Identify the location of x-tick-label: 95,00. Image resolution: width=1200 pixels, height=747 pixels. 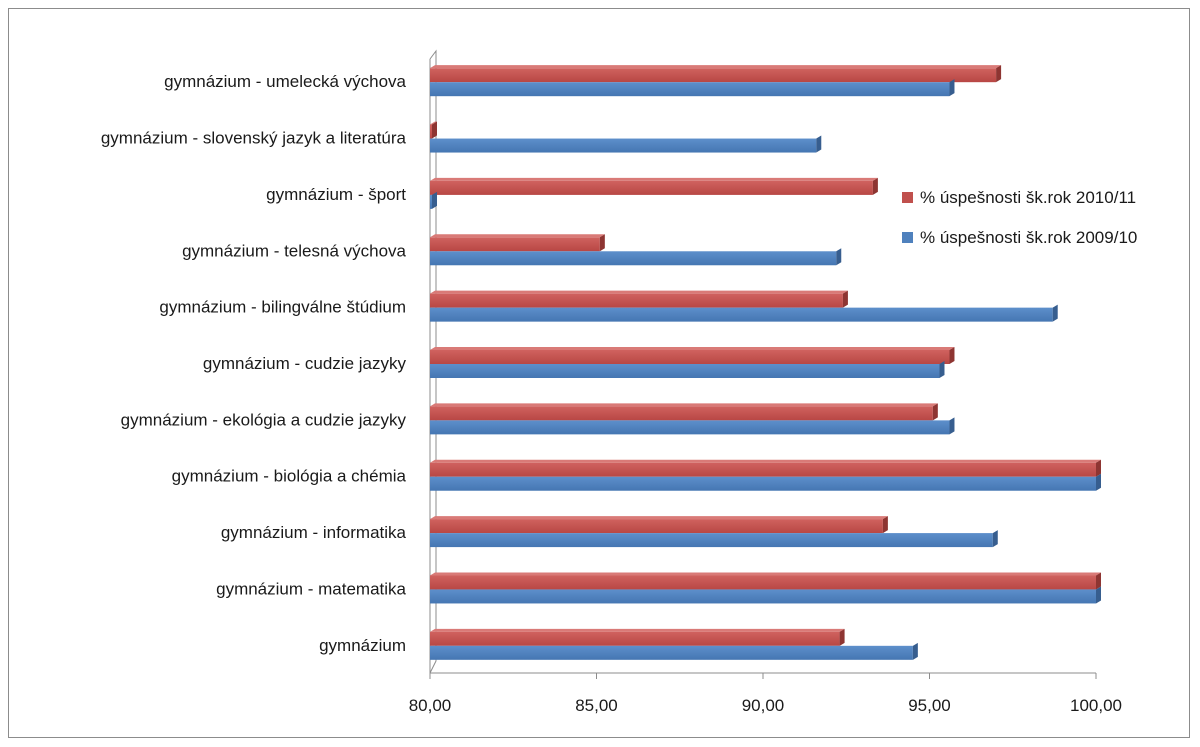
(929, 705).